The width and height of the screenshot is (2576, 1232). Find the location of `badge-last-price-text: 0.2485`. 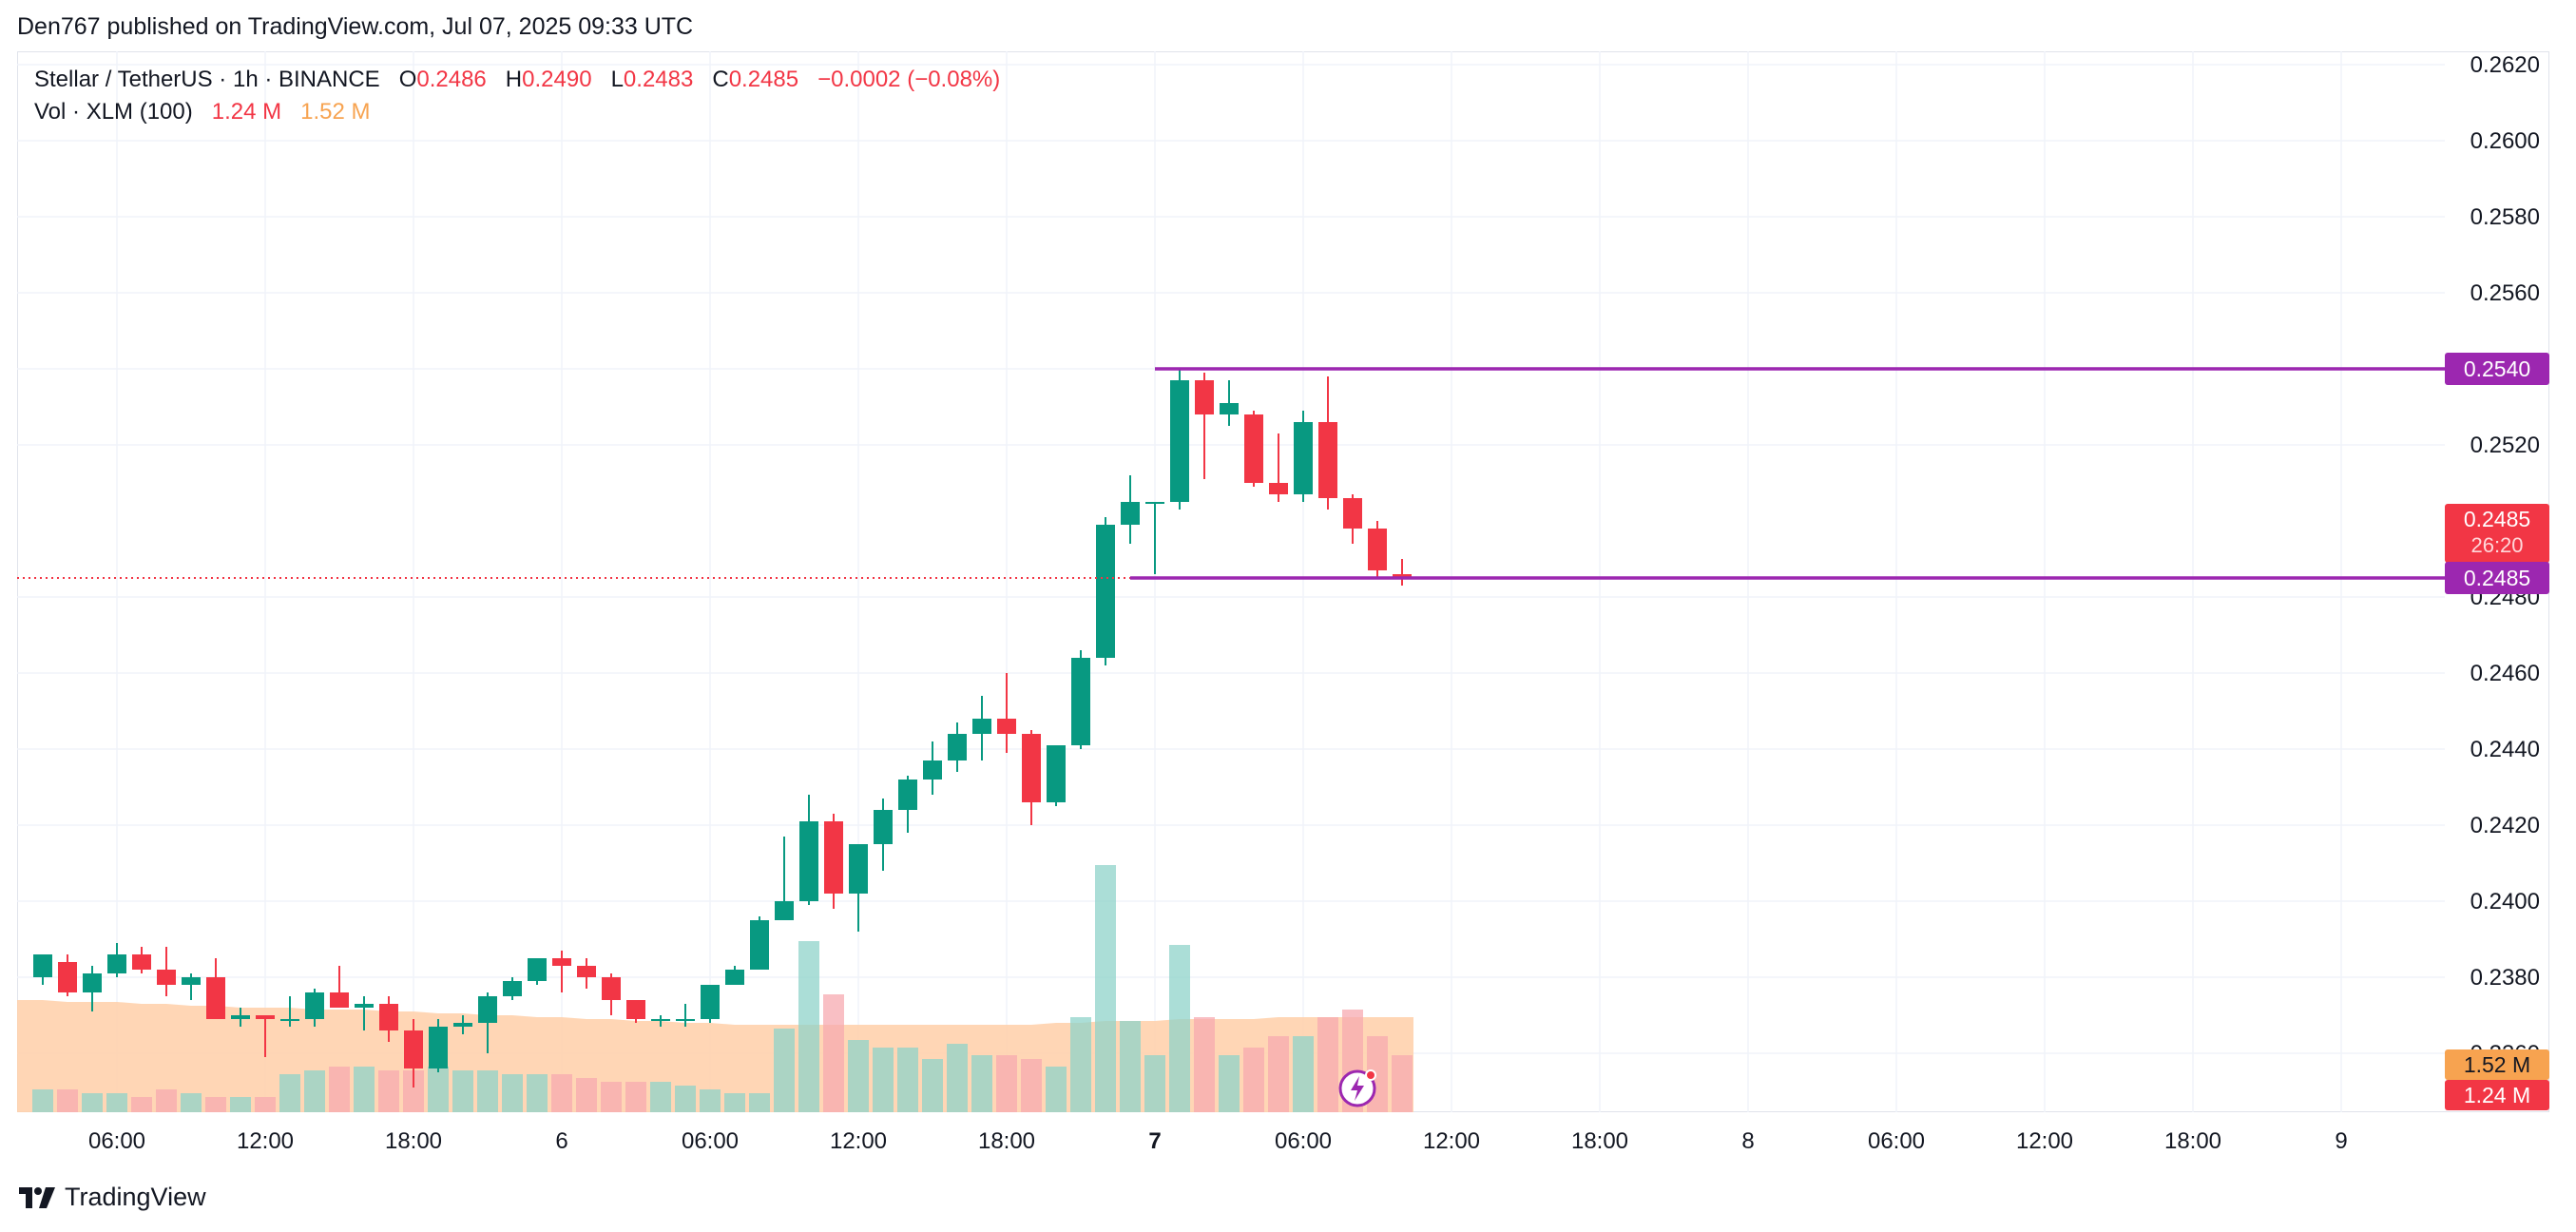

badge-last-price-text: 0.2485 is located at coordinates (2497, 519).